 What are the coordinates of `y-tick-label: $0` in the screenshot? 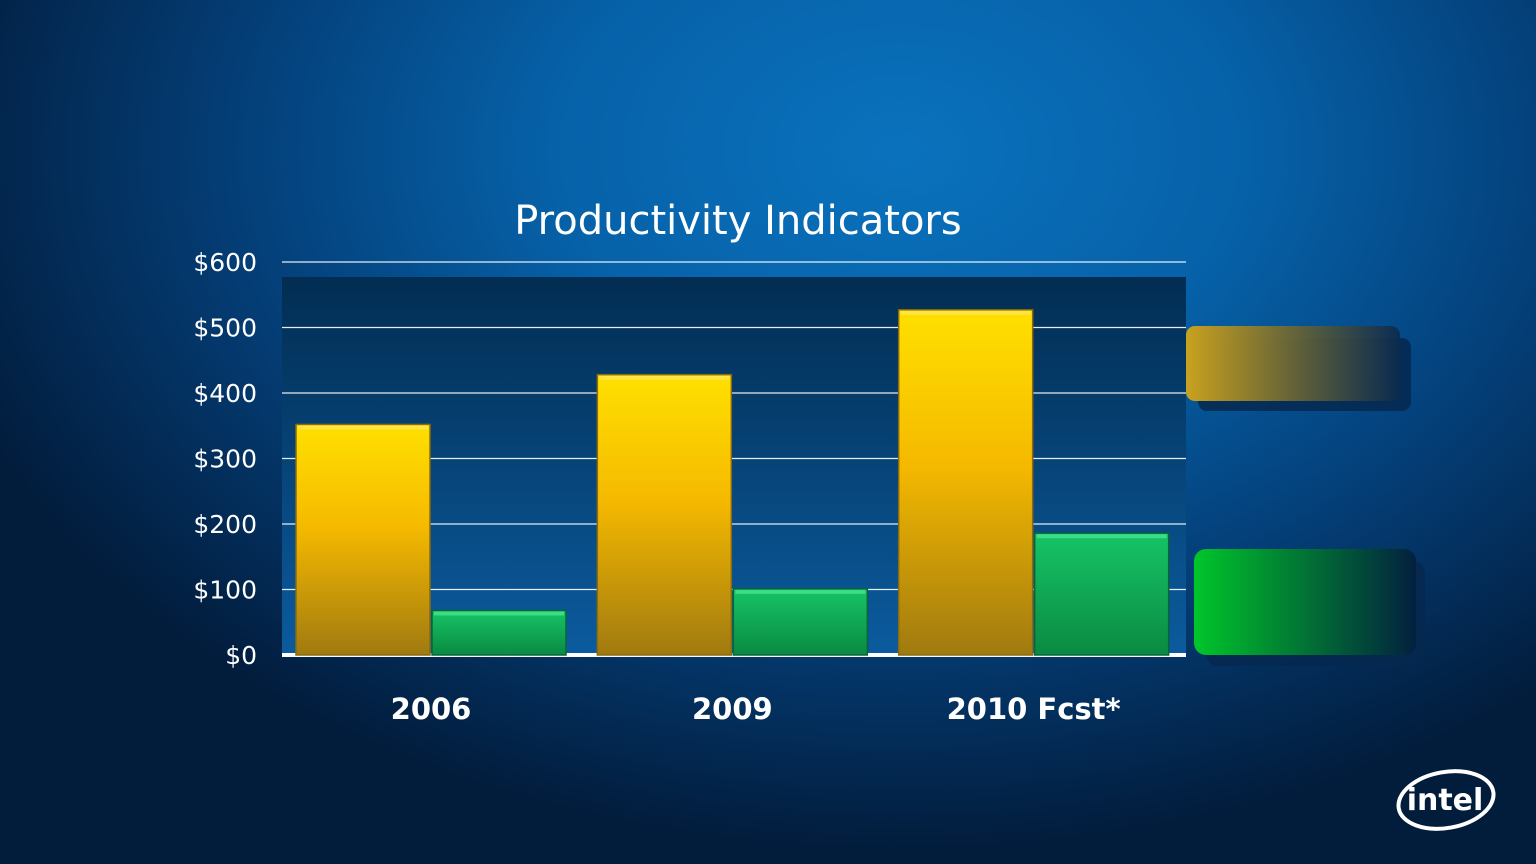 It's located at (241, 655).